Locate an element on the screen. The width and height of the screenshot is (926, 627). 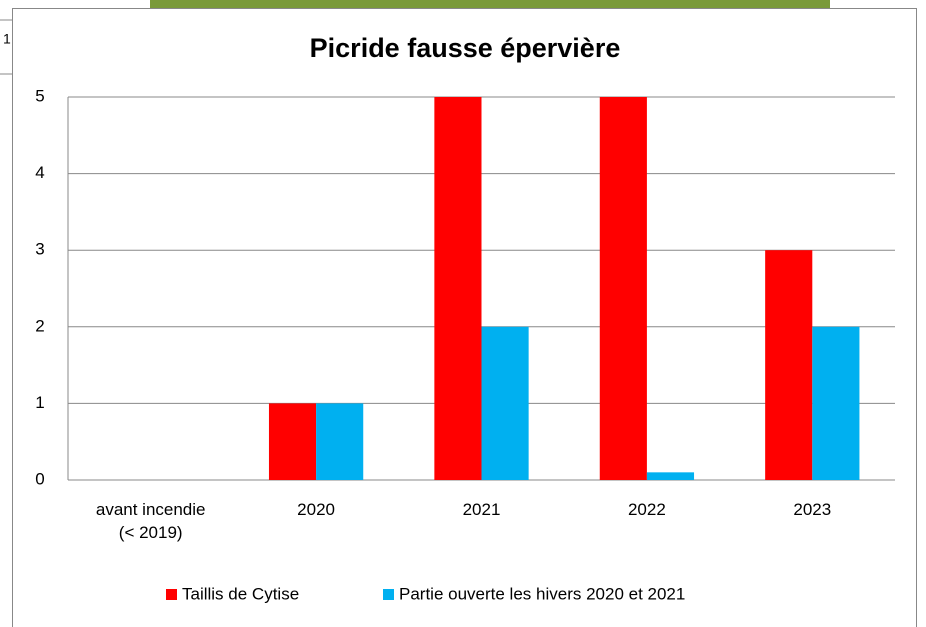
cell is located at coordinates (7, 47).